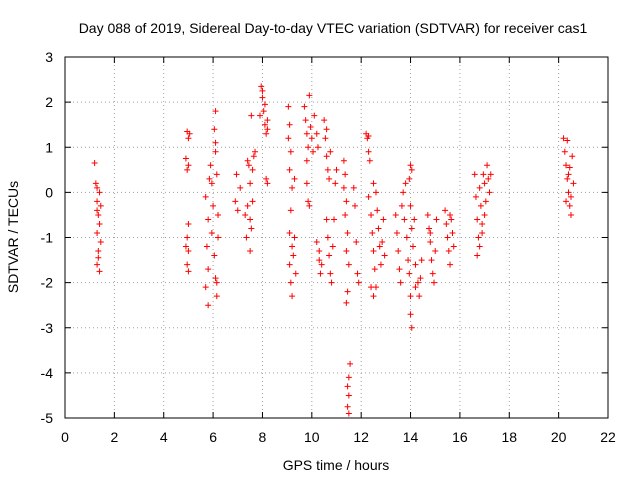  What do you see at coordinates (559, 437) in the screenshot?
I see `x-tick-label: 20` at bounding box center [559, 437].